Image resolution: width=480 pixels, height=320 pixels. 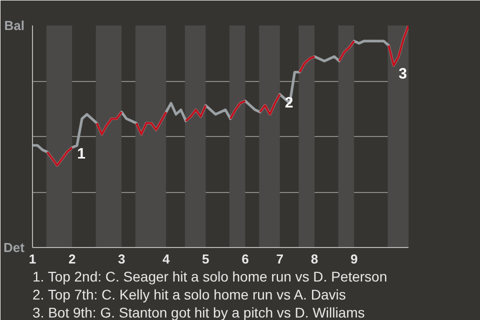 I want to click on x-tick-label: 6, so click(x=245, y=259).